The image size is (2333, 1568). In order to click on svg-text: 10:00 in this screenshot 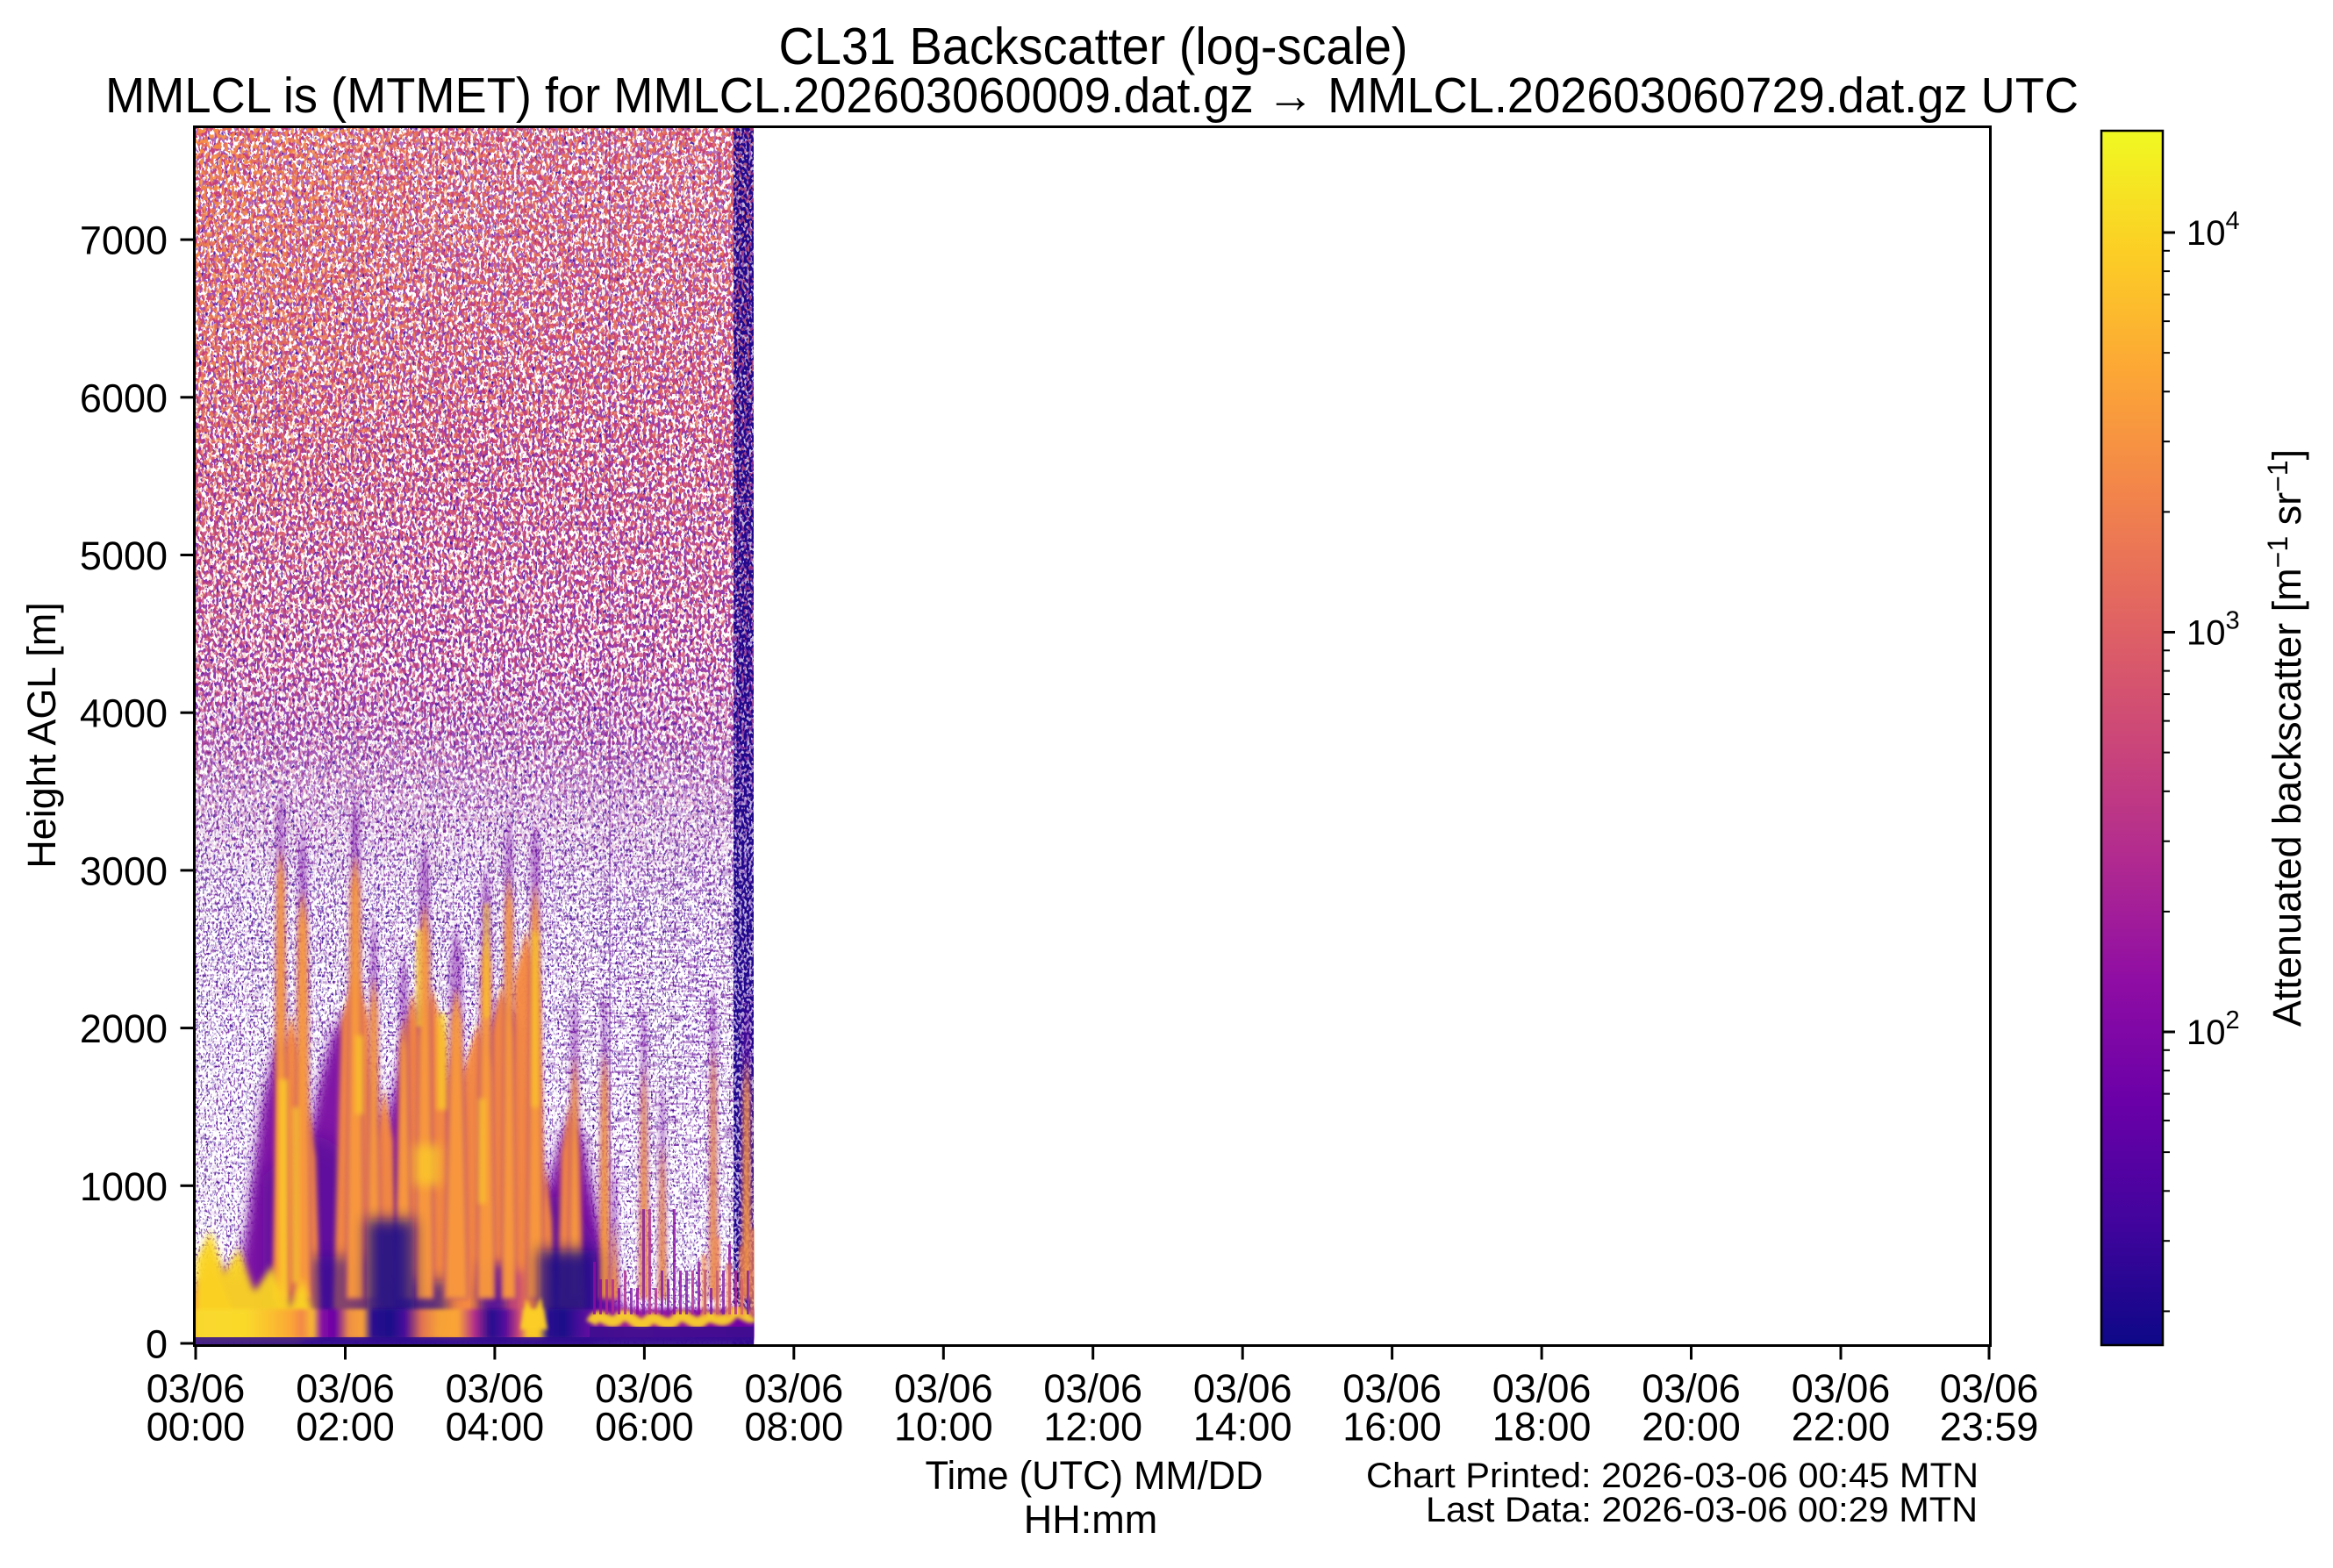, I will do `click(943, 1427)`.